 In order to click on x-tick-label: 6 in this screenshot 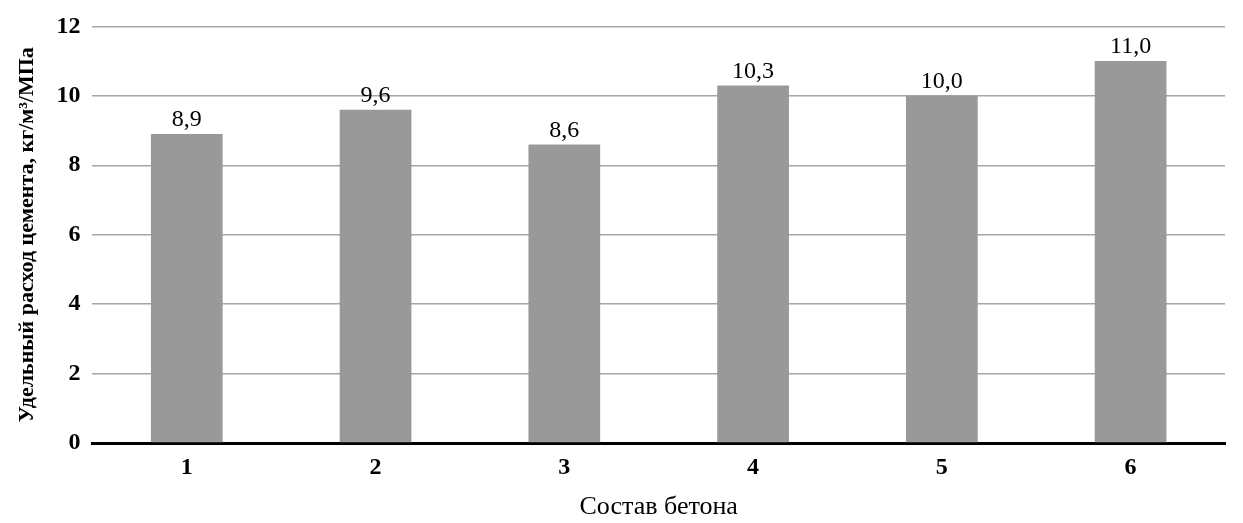, I will do `click(1130, 465)`.